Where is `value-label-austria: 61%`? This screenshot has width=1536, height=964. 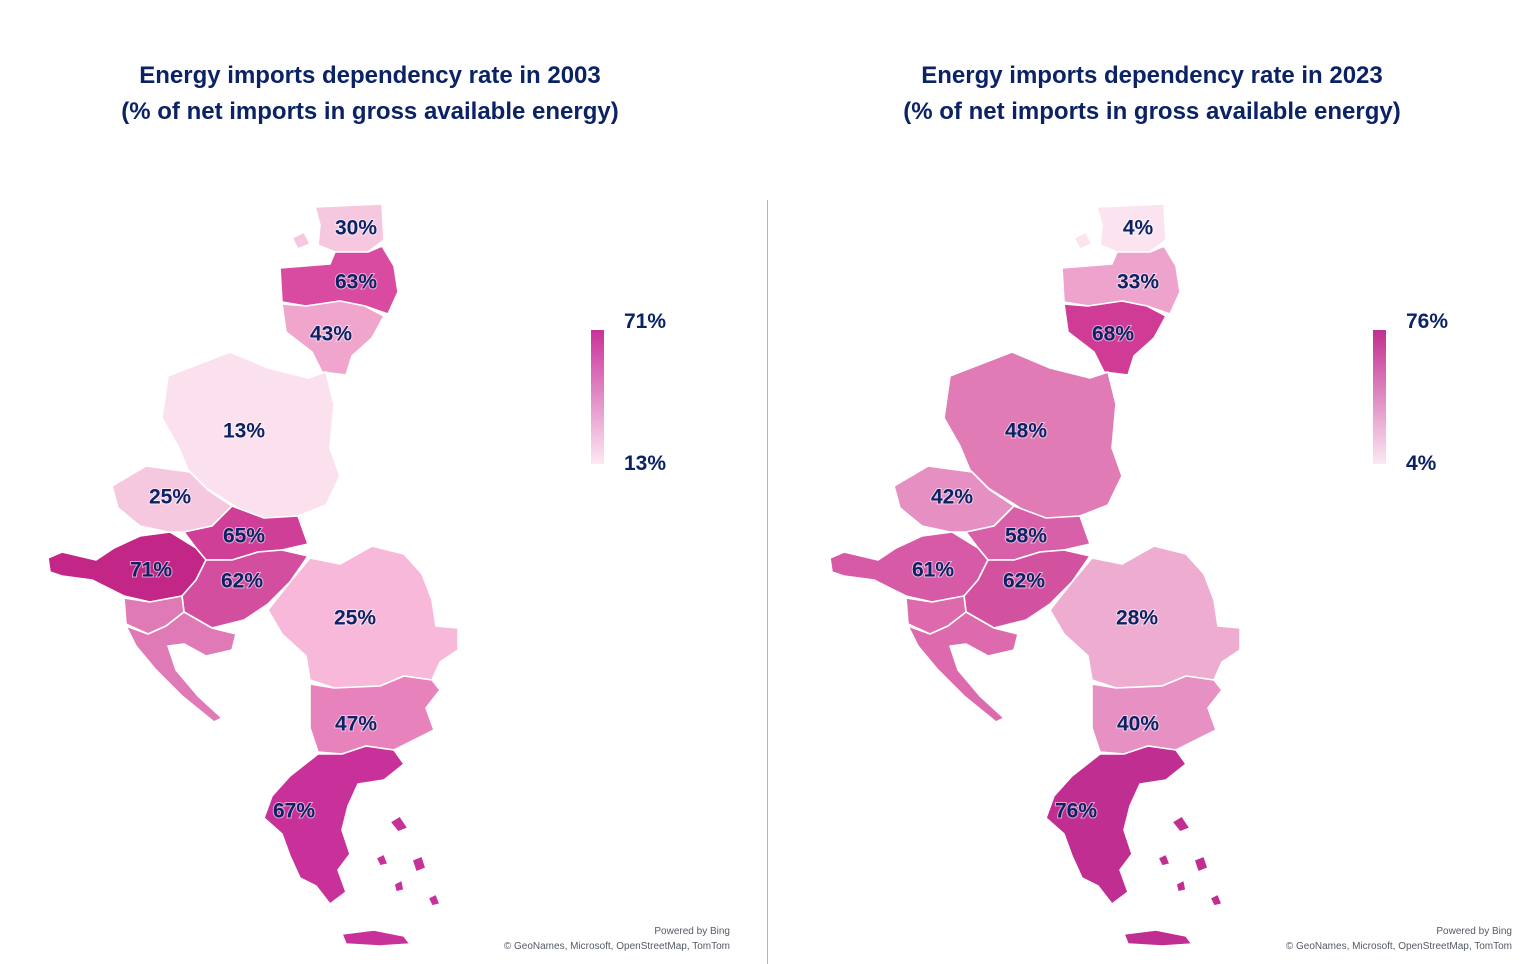
value-label-austria: 61% is located at coordinates (933, 570).